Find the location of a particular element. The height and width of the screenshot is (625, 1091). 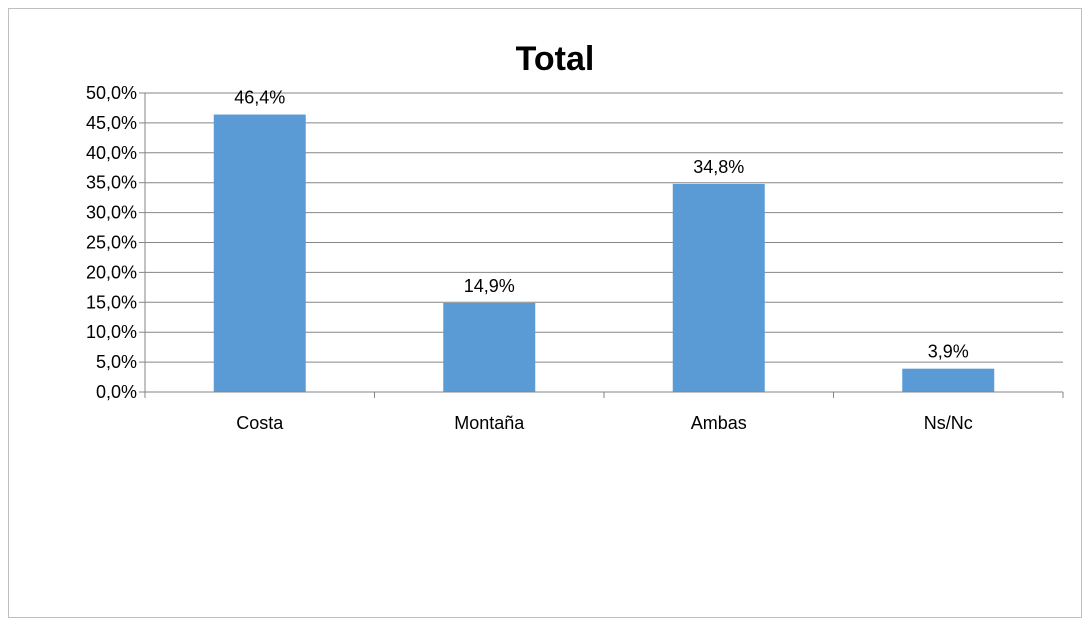

y-tick-label: 50,0% is located at coordinates (111, 93).